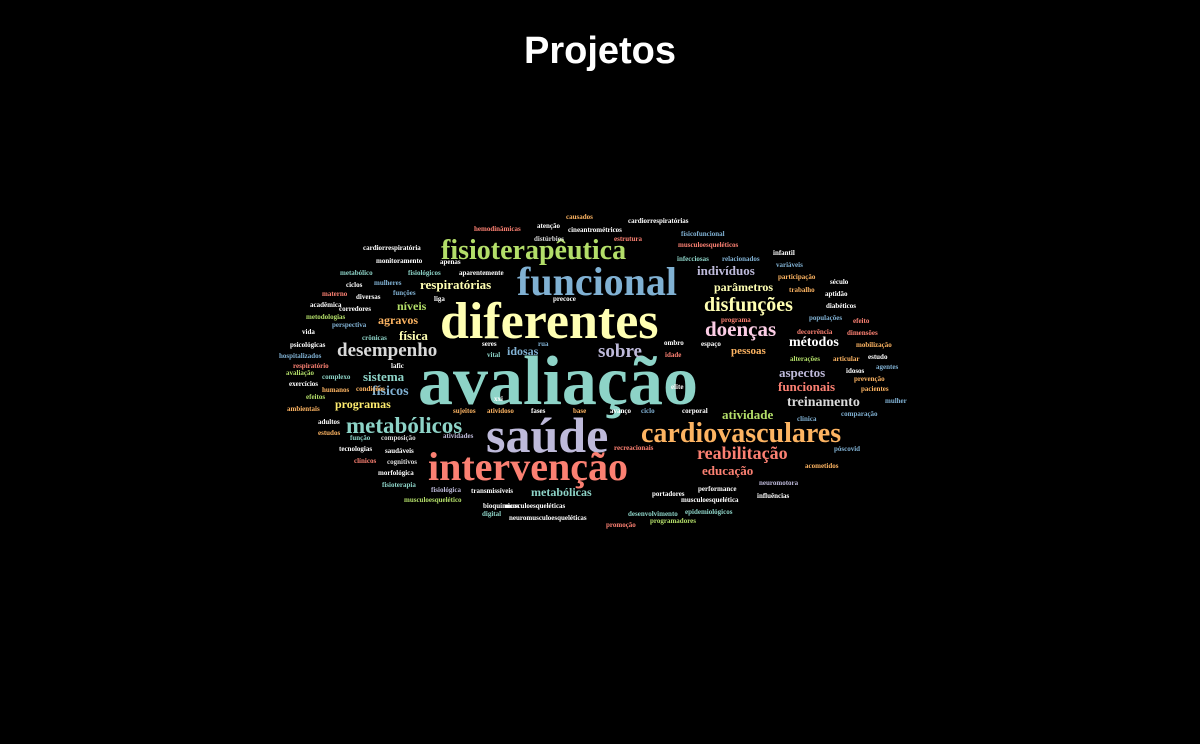  What do you see at coordinates (709, 512) in the screenshot?
I see `word-epidemiologicos: epidemiológicos` at bounding box center [709, 512].